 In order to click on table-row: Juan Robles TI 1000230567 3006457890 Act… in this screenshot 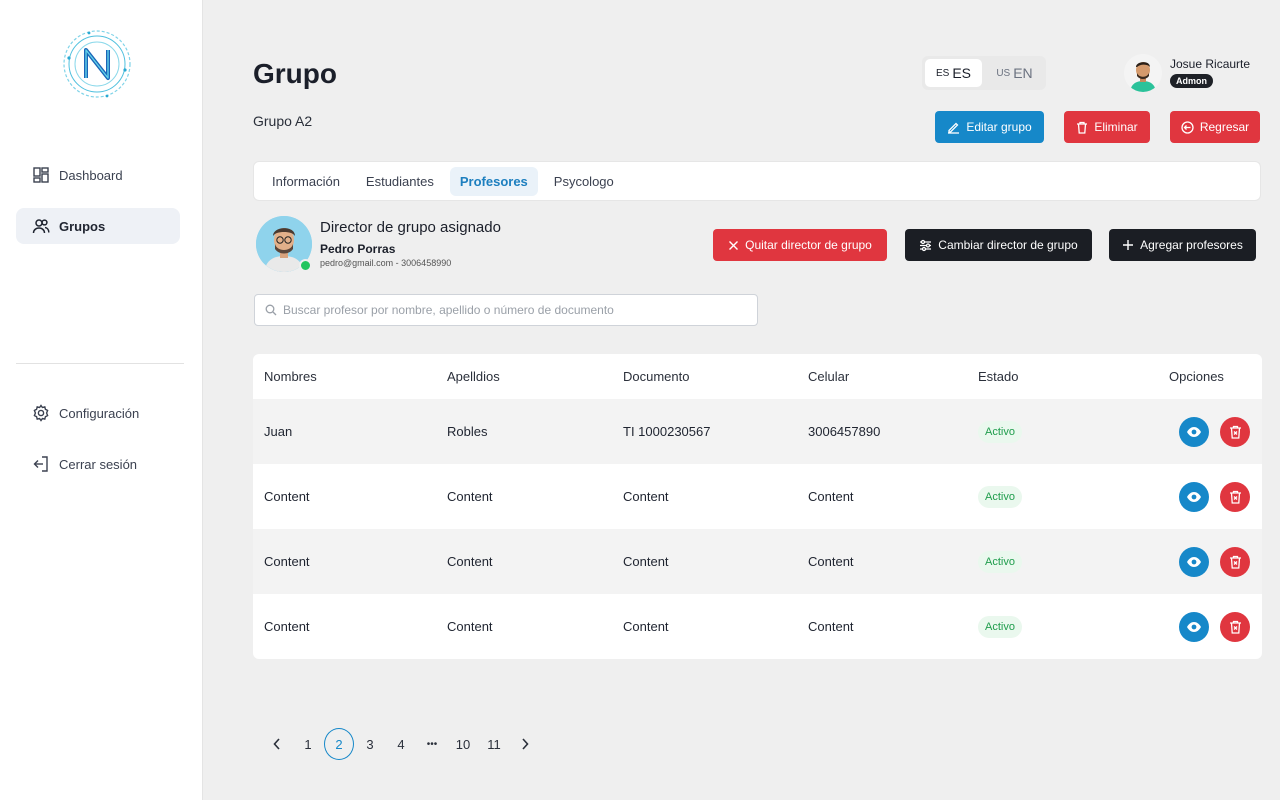, I will do `click(757, 431)`.